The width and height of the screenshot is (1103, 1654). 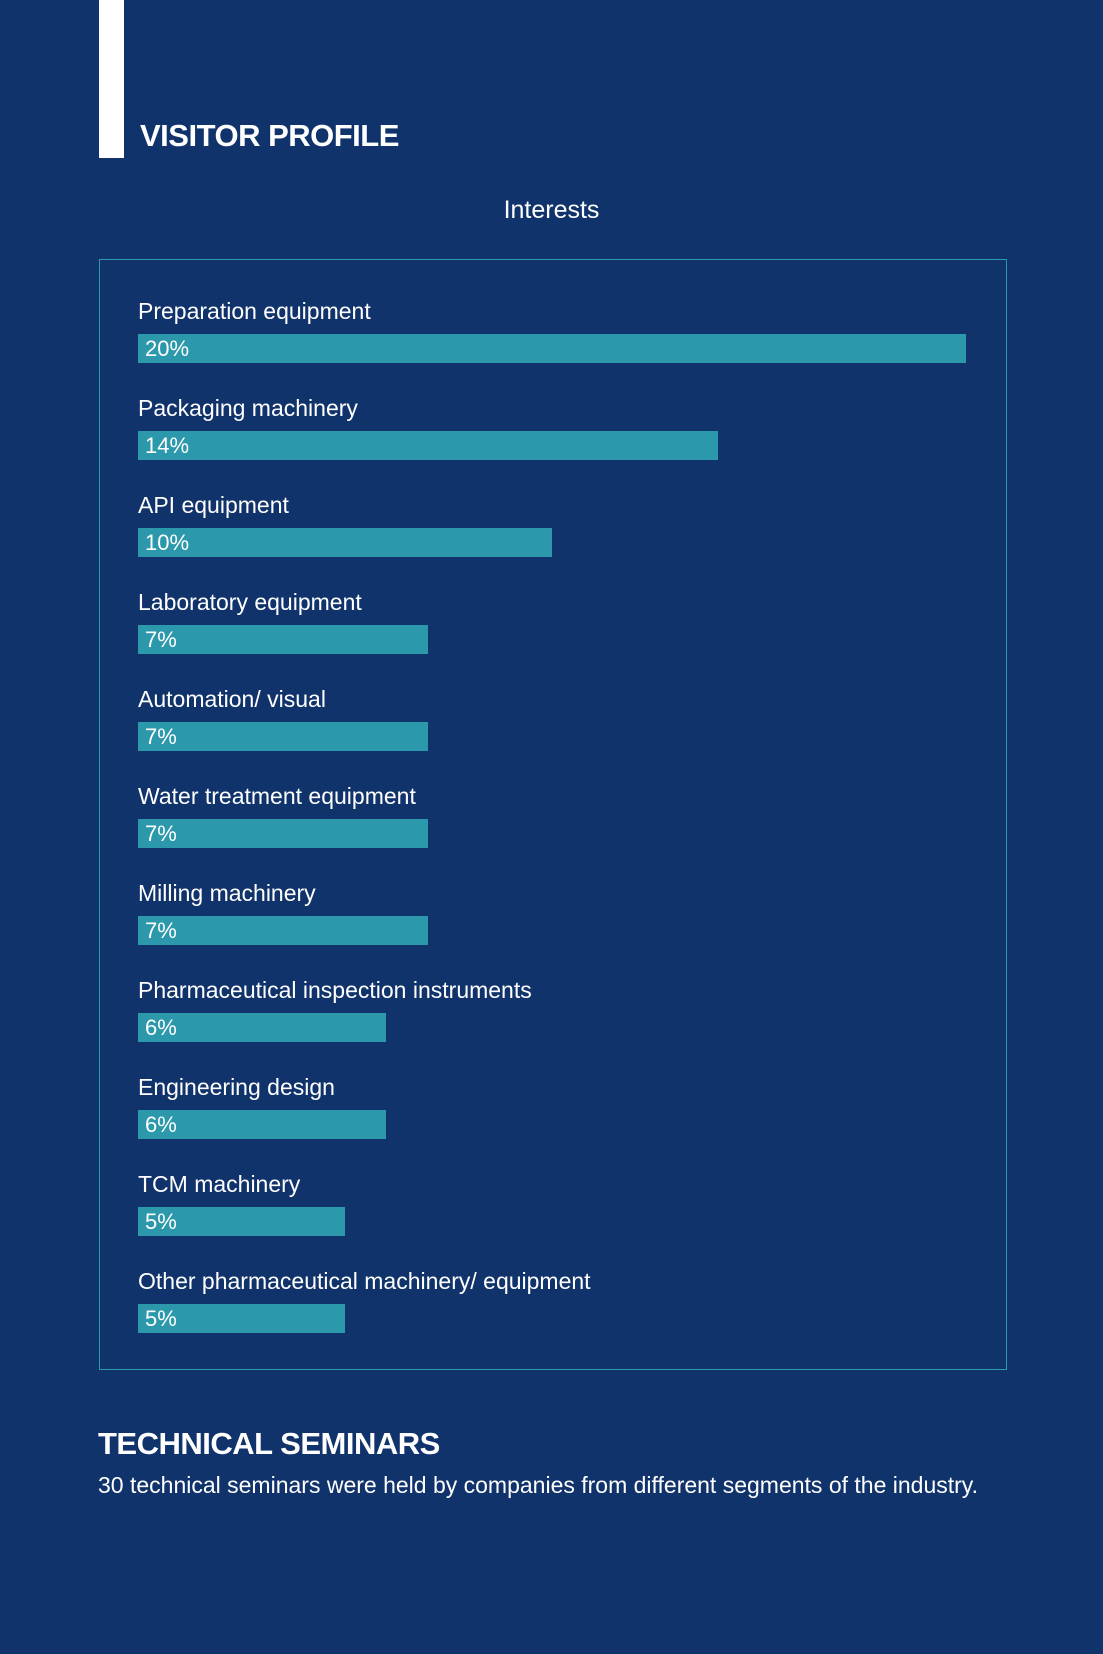 What do you see at coordinates (236, 1087) in the screenshot?
I see `bar-label: Engineering design` at bounding box center [236, 1087].